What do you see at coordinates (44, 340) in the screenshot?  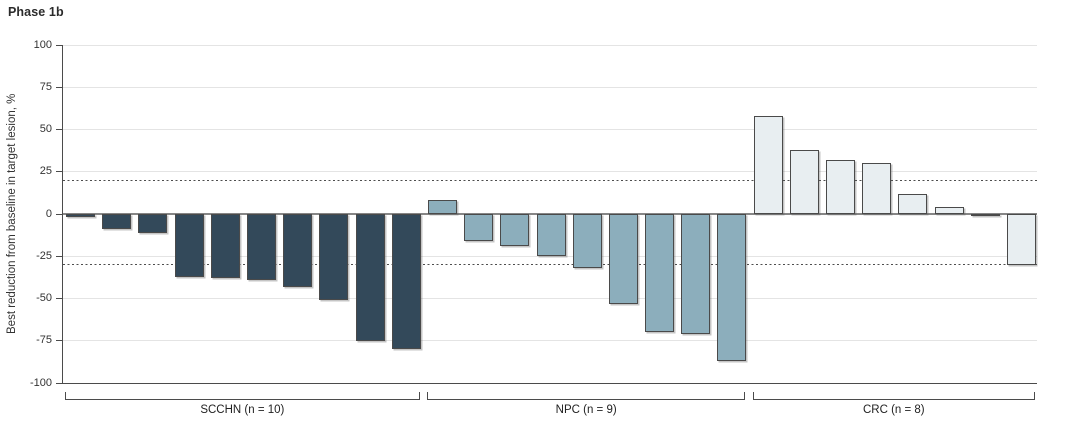 I see `y-tick-label: -75` at bounding box center [44, 340].